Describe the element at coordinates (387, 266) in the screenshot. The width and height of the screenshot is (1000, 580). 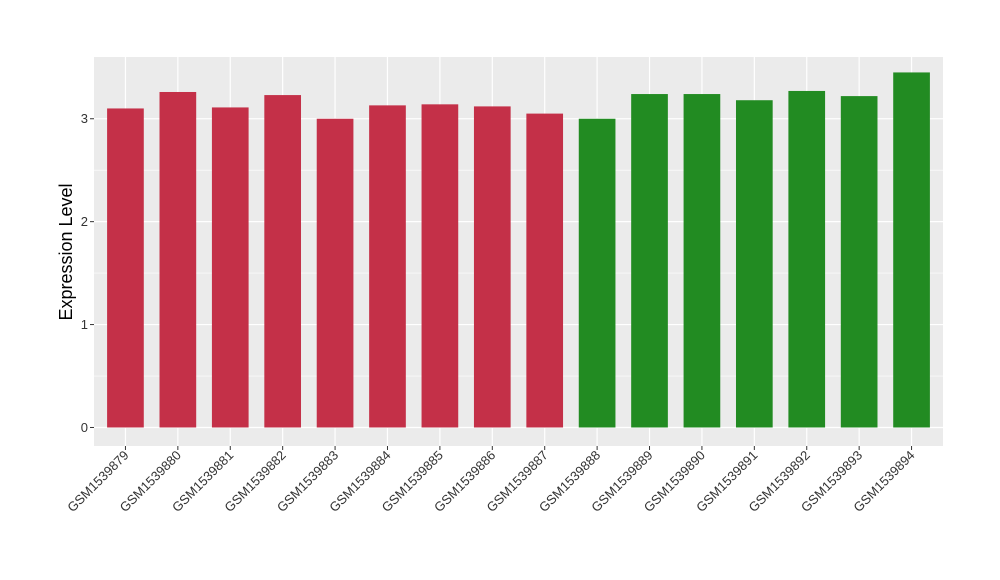
I see `bar-GSM1539884` at that location.